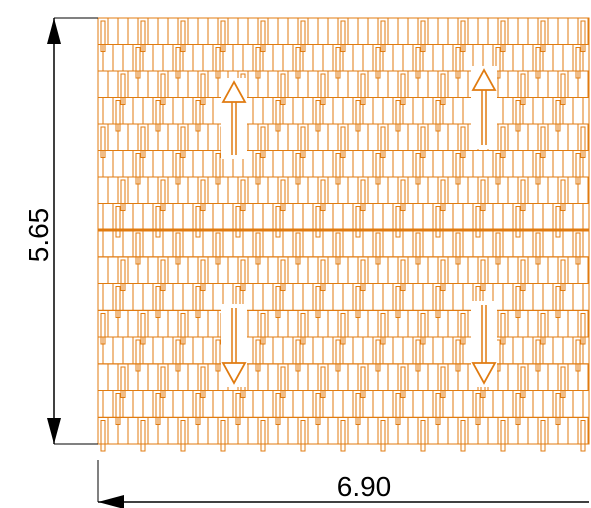 This screenshot has height=508, width=591. What do you see at coordinates (484, 373) in the screenshot?
I see `arrow-head` at bounding box center [484, 373].